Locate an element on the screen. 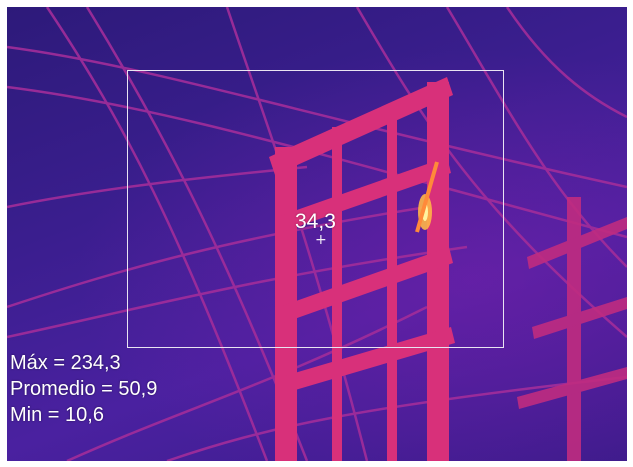 This screenshot has height=467, width=633. temperature-stats: Máx = 234,3 Promedio = 50,9 Min = 10,6 is located at coordinates (83, 389).